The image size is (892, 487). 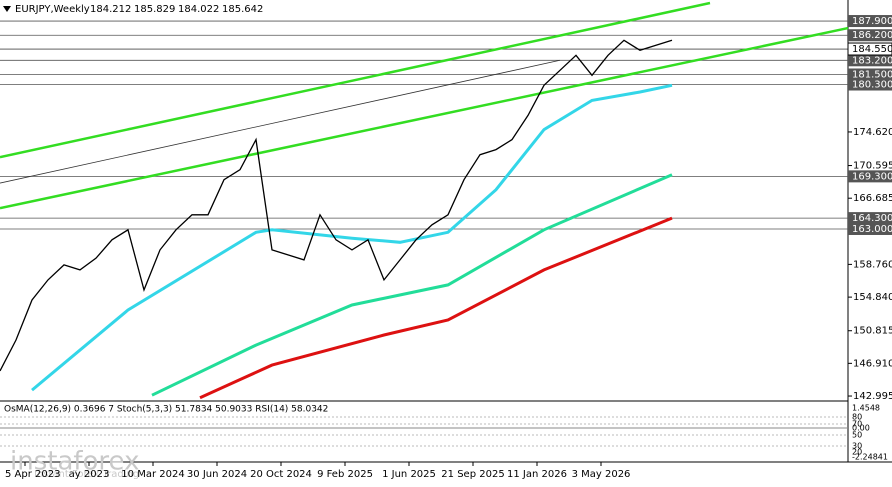 What do you see at coordinates (281, 474) in the screenshot?
I see `date-label: 20 Oct 2024` at bounding box center [281, 474].